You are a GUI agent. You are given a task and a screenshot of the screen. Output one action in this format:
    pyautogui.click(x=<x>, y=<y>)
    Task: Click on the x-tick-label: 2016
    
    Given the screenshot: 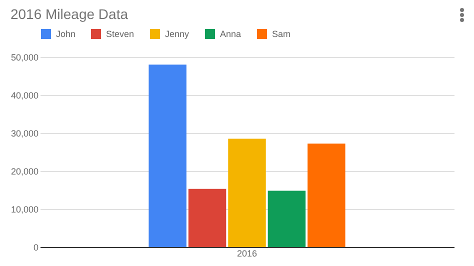 What is the action you would take?
    pyautogui.click(x=247, y=253)
    